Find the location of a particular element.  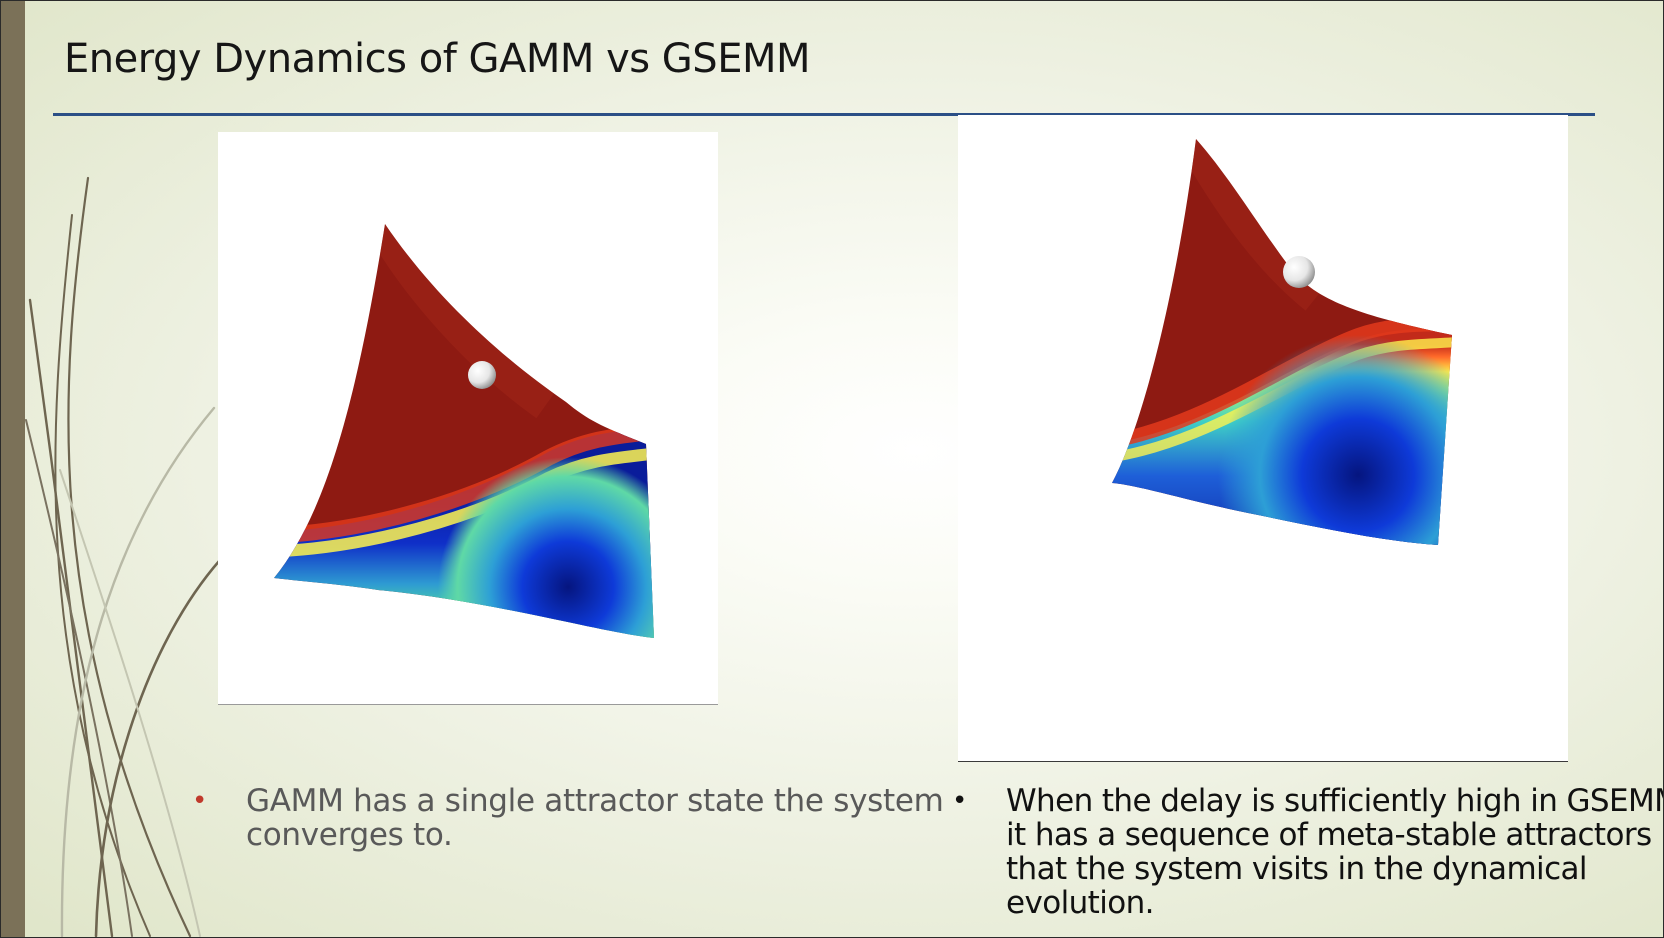

energy-surface-meta-stable-icon is located at coordinates (1282, 342).